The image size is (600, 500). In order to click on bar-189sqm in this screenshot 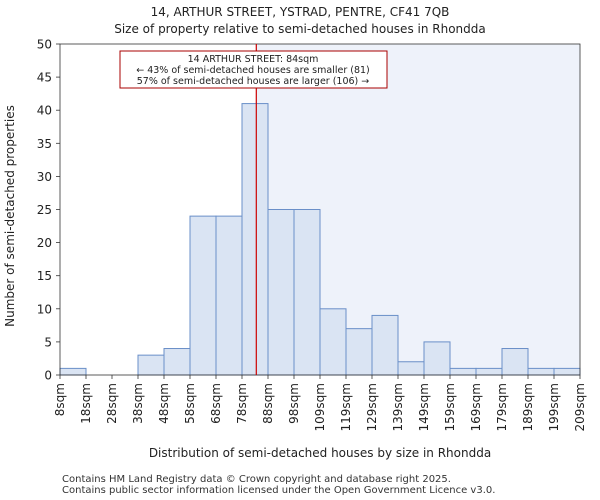, I will do `click(541, 371)`.